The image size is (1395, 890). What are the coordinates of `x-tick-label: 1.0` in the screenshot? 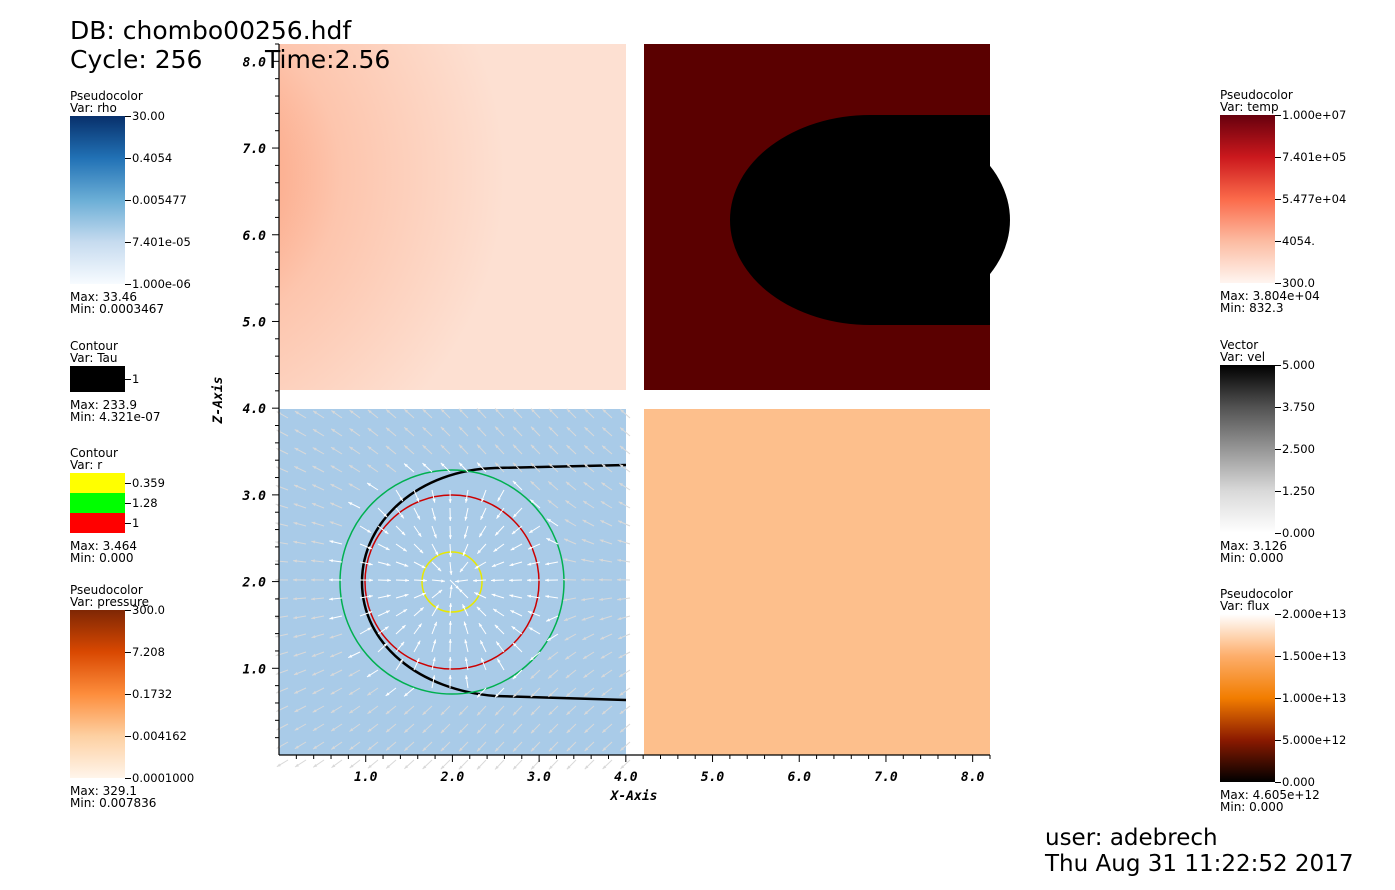 It's located at (366, 777).